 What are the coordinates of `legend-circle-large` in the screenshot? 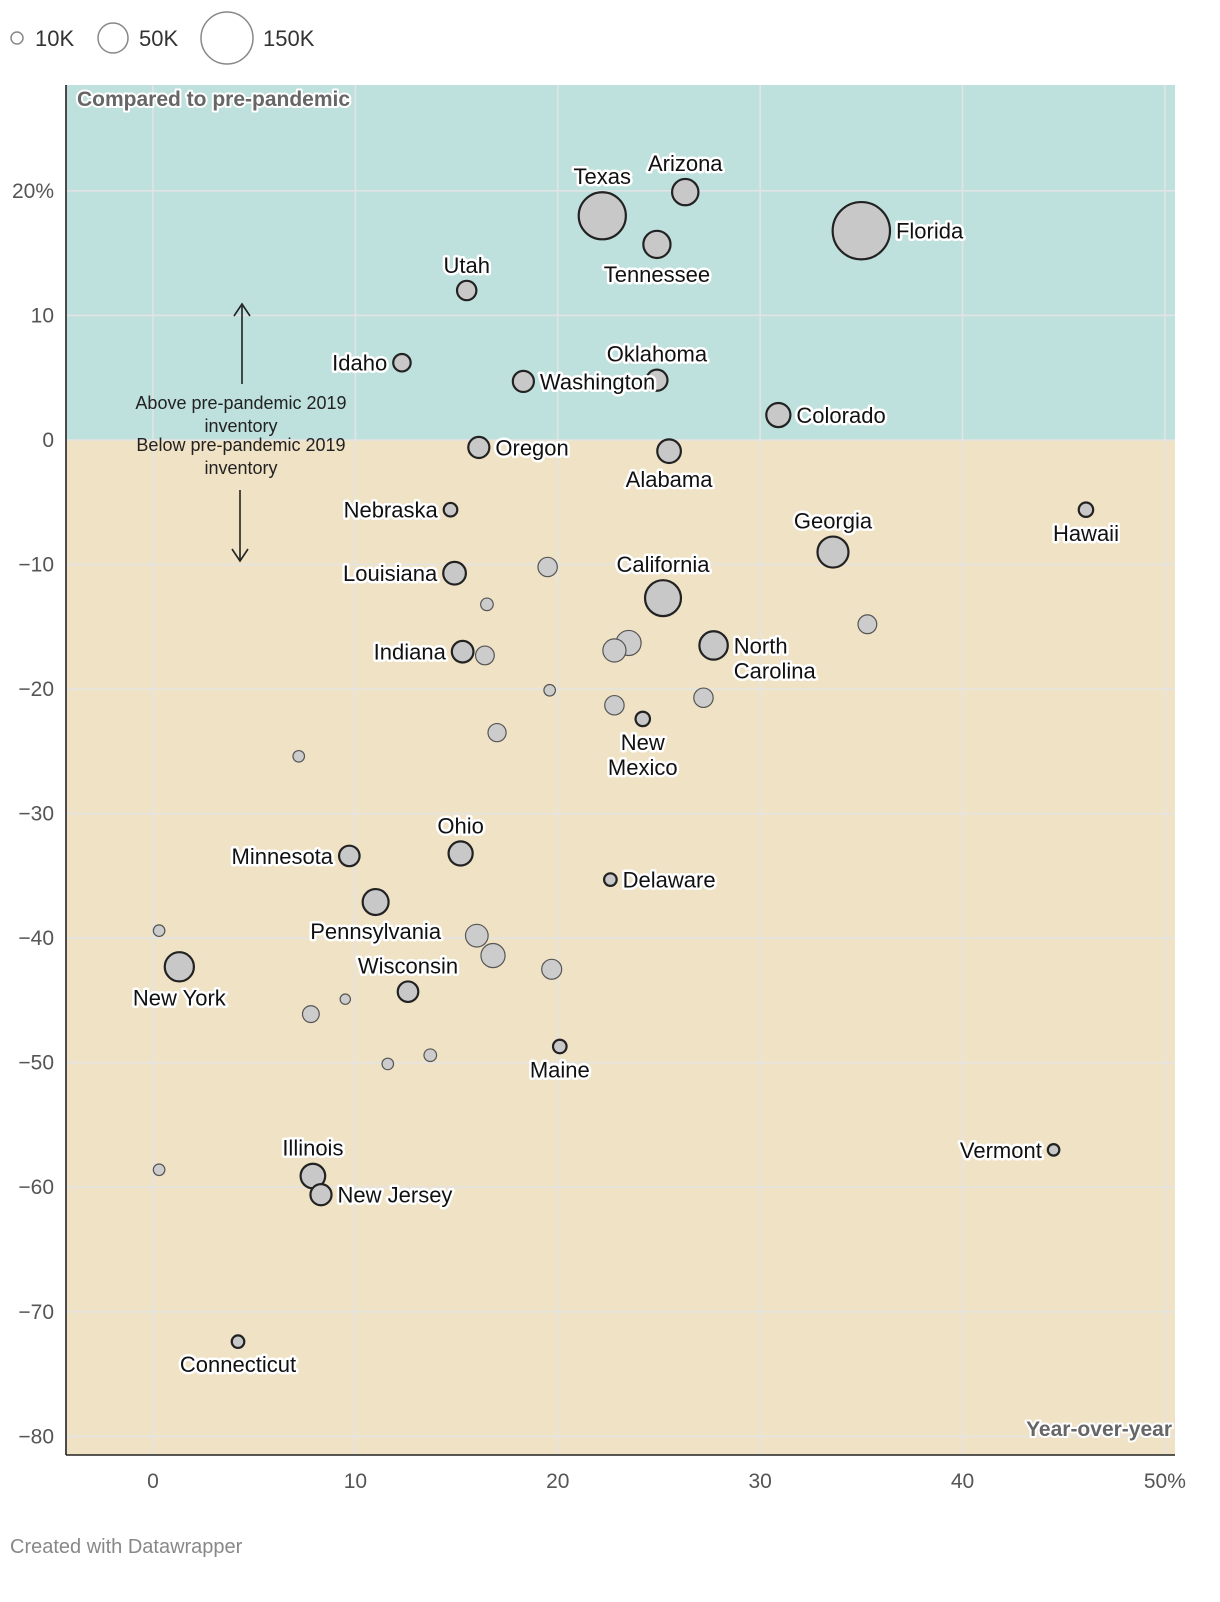 It's located at (227, 38).